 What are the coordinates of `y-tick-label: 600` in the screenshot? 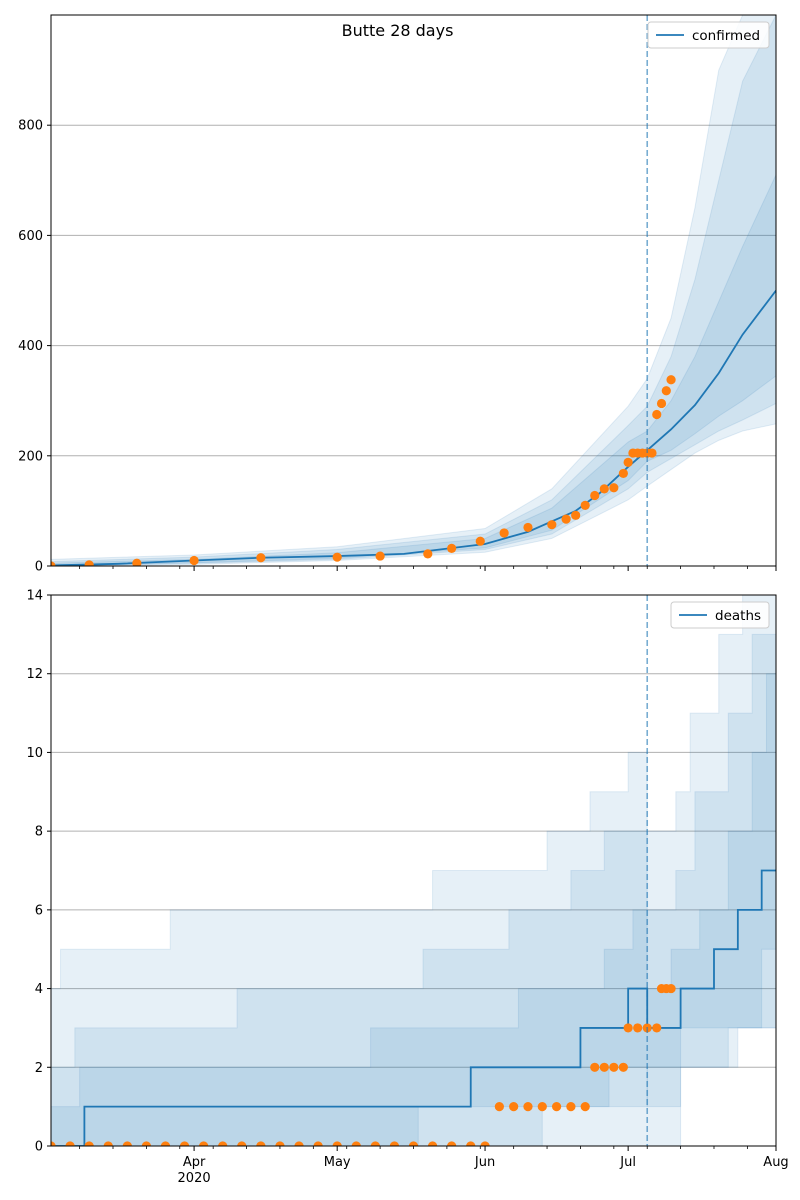 It's located at (30, 236).